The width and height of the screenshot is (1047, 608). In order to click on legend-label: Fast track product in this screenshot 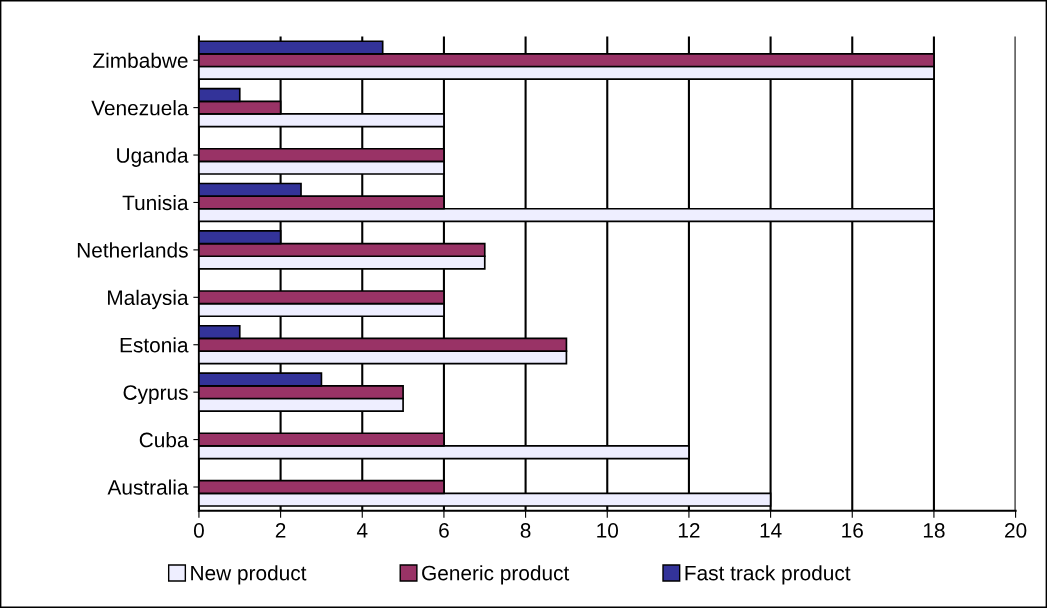, I will do `click(768, 575)`.